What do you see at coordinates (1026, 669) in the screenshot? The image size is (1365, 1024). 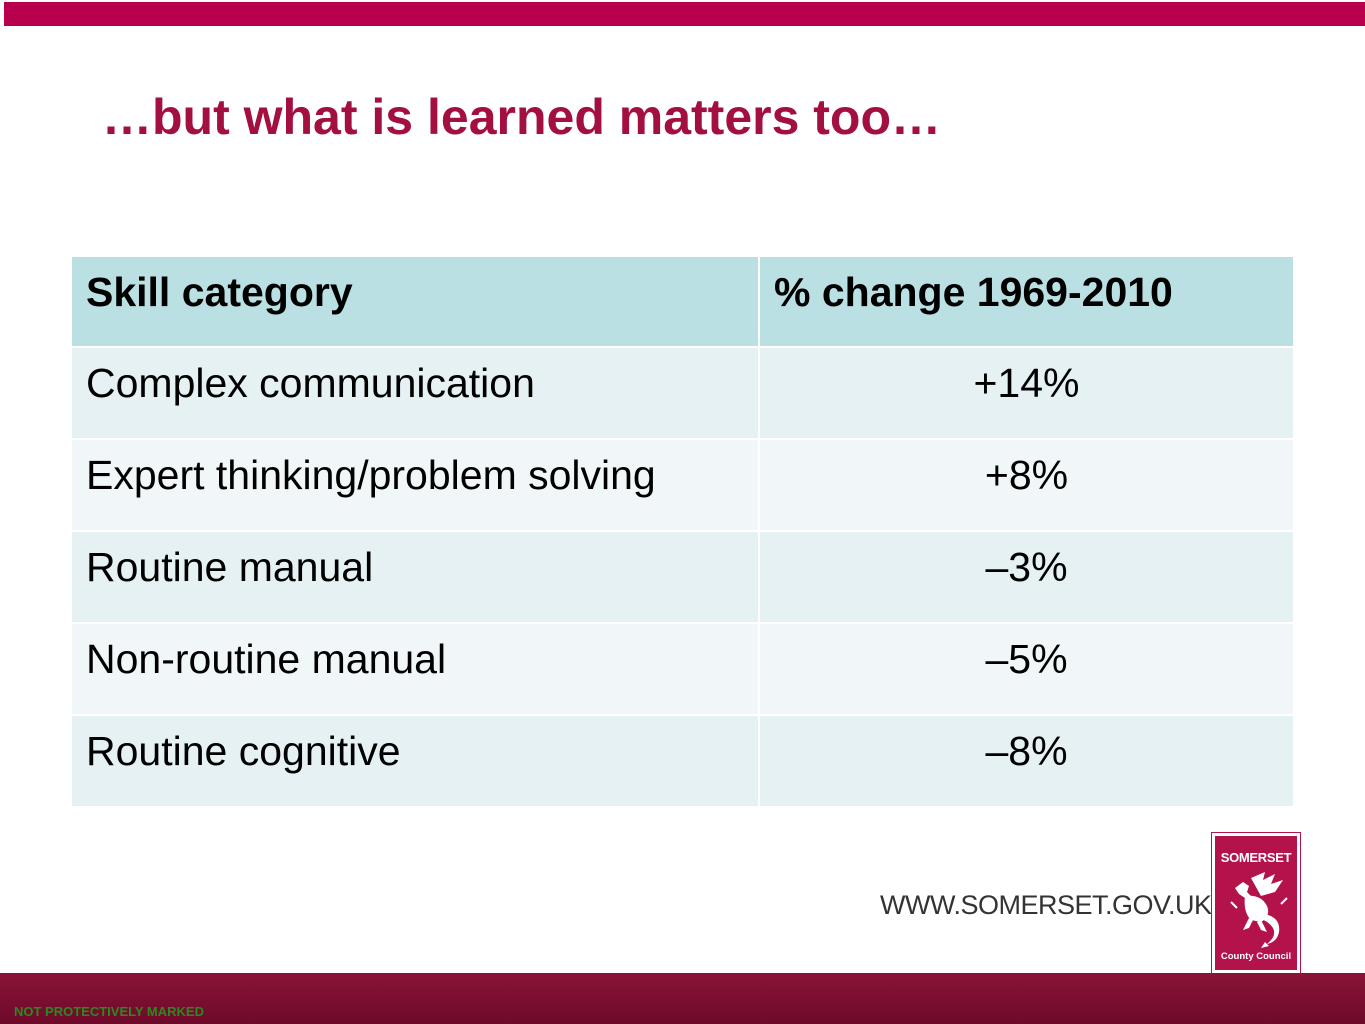 I see `change-cell: –5%` at bounding box center [1026, 669].